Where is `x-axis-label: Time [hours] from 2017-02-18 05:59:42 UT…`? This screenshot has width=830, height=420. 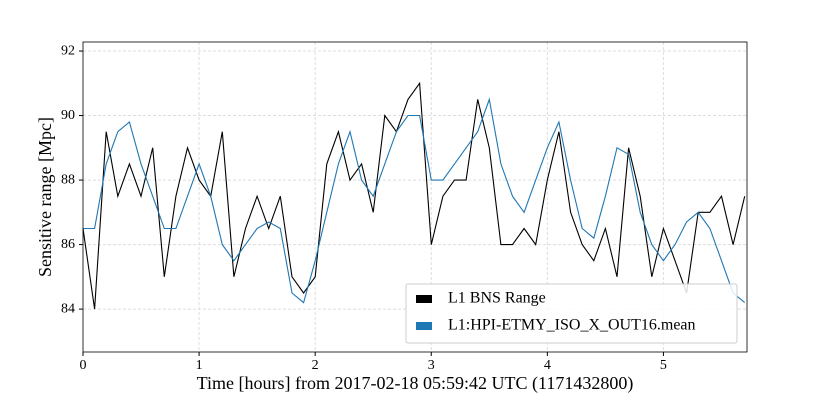 x-axis-label: Time [hours] from 2017-02-18 05:59:42 UT… is located at coordinates (415, 383).